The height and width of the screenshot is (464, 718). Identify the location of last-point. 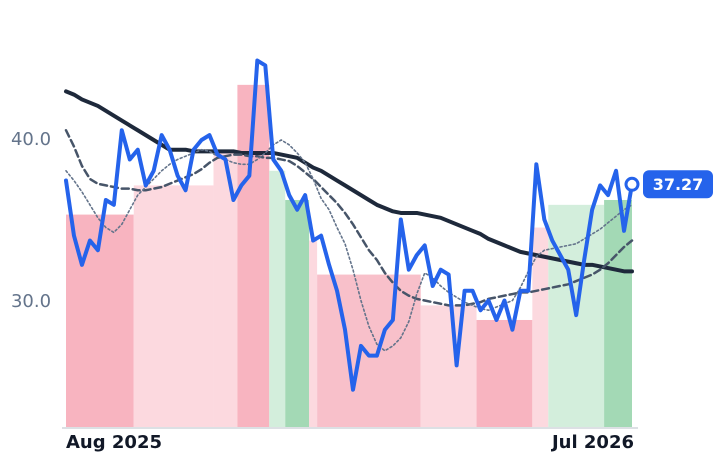
(632, 184).